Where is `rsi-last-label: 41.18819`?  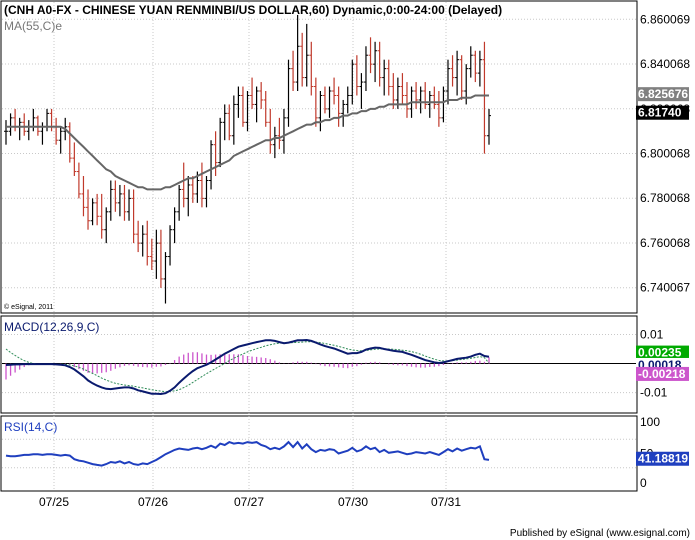
rsi-last-label: 41.18819 is located at coordinates (663, 459).